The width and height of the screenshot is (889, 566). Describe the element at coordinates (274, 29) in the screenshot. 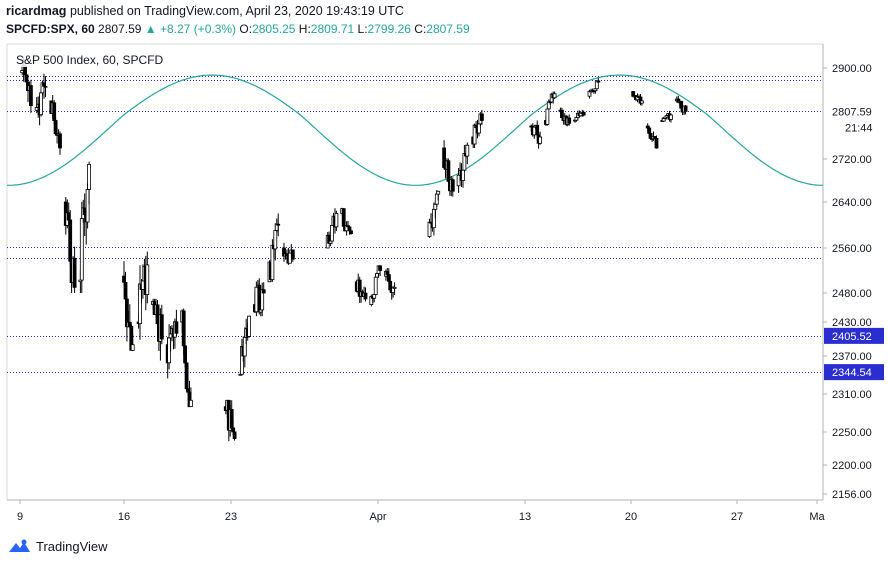

I see `open-value: 2805.25` at that location.